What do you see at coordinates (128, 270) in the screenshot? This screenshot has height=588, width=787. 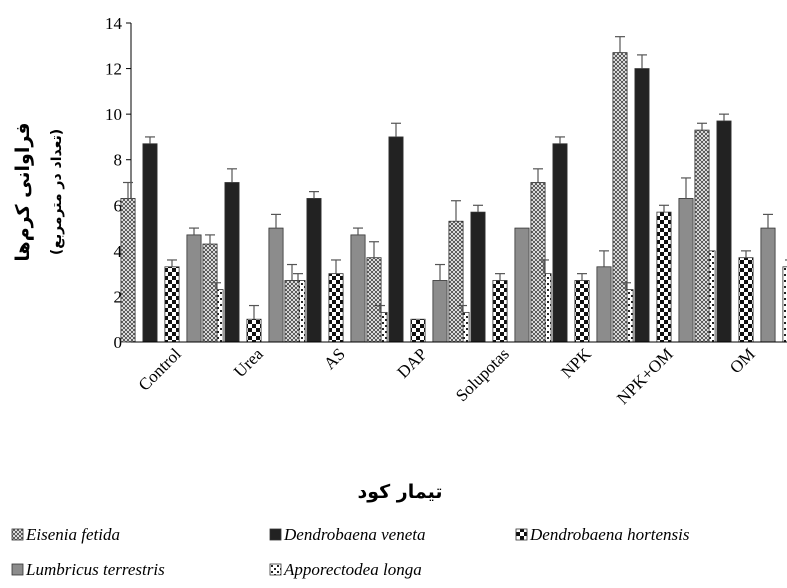 I see `bar-eisenia-fetida-control` at bounding box center [128, 270].